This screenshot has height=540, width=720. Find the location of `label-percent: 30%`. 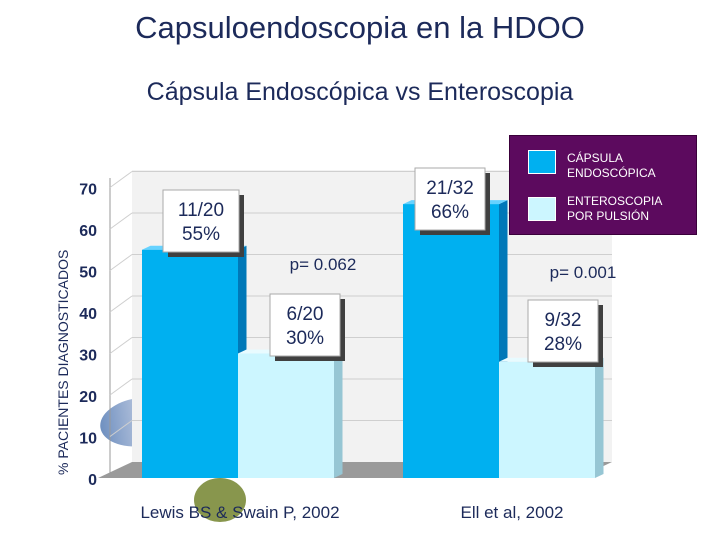

label-percent: 30% is located at coordinates (305, 338).